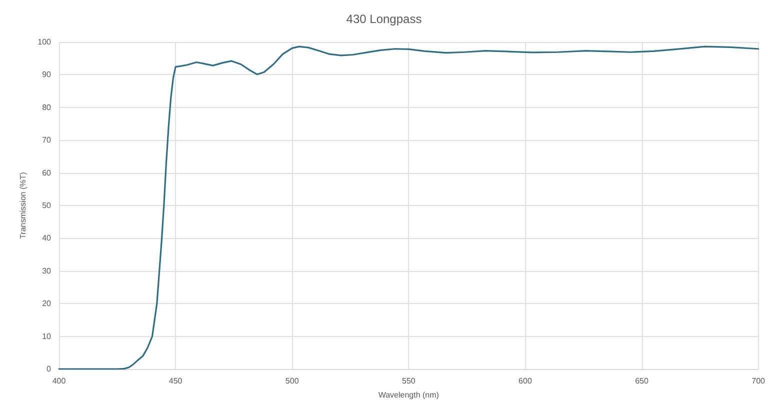 This screenshot has height=409, width=768. What do you see at coordinates (47, 303) in the screenshot?
I see `y-tick-label: 20` at bounding box center [47, 303].